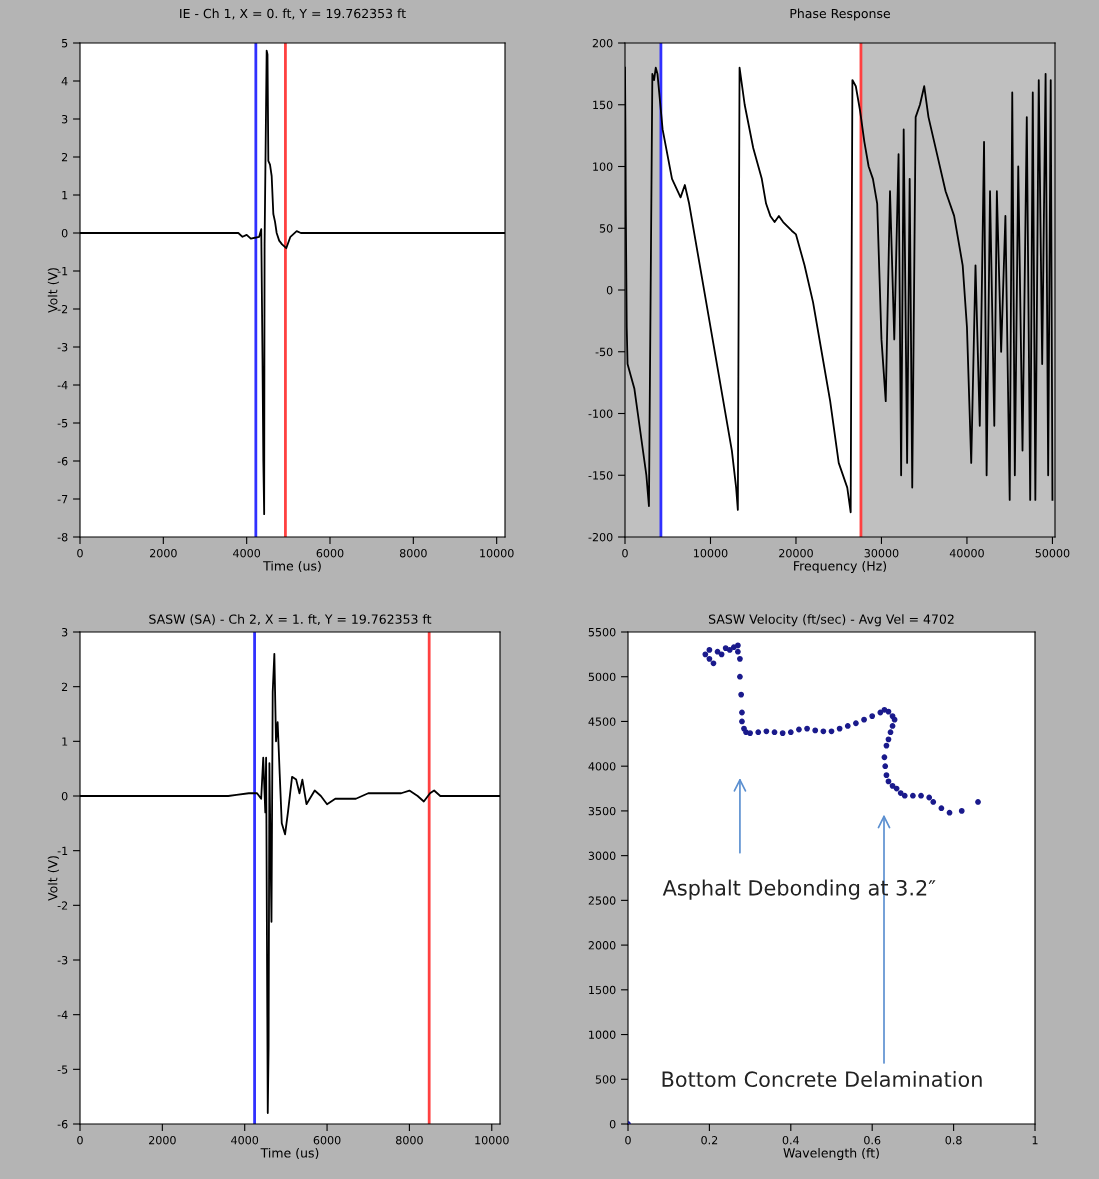 The height and width of the screenshot is (1179, 1099). I want to click on y-tick-label: -50, so click(604, 352).